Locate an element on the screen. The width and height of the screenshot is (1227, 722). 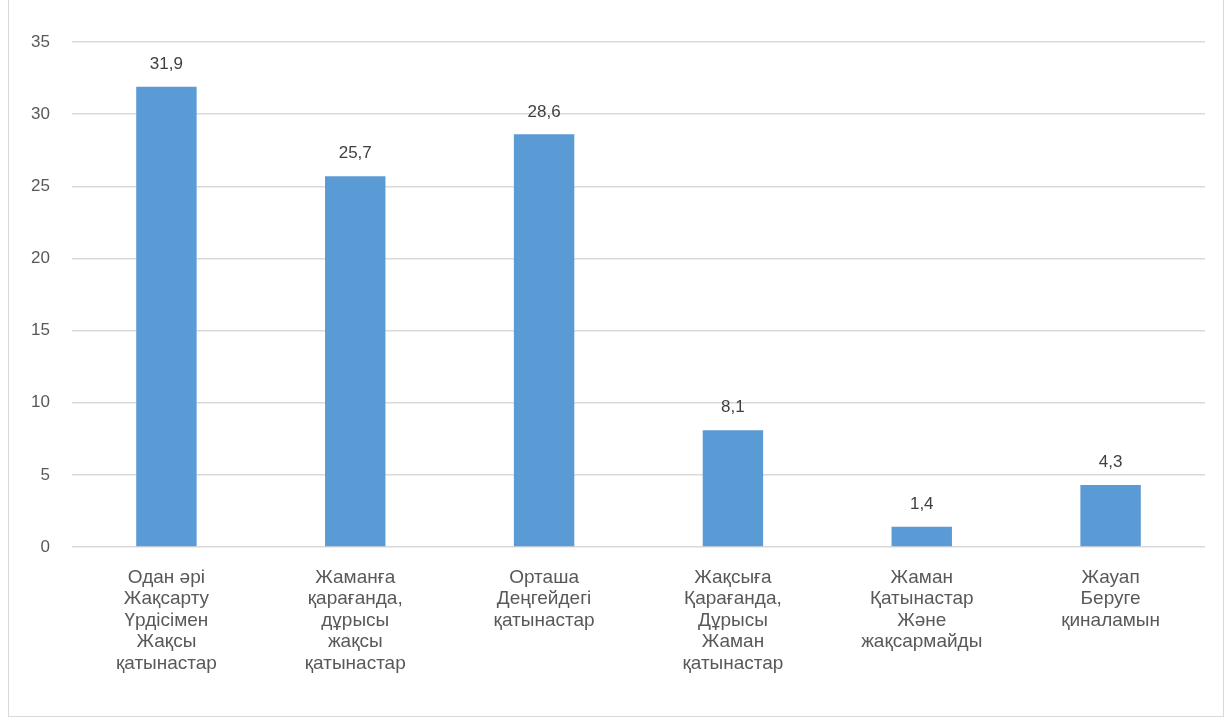
y-tick-label: 5 is located at coordinates (45, 474).